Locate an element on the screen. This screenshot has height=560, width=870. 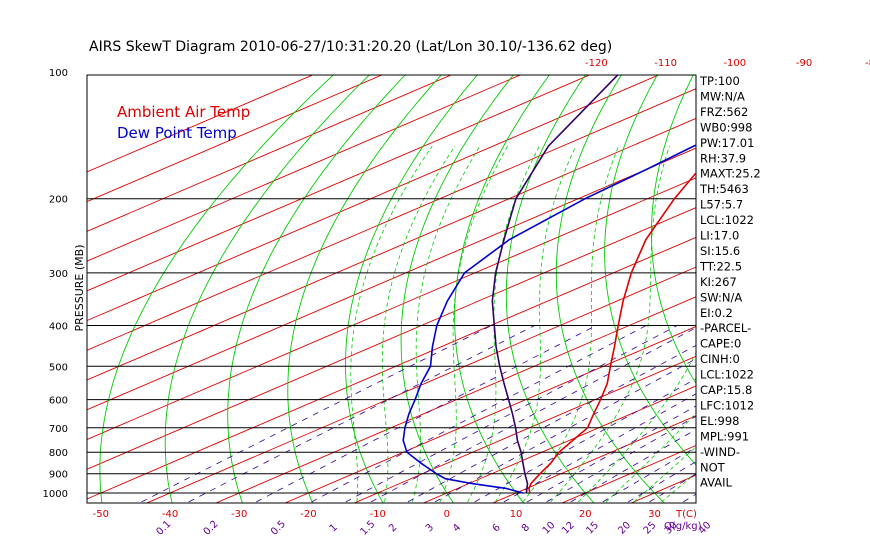
stability-index-text: LCL:1022 is located at coordinates (727, 375).